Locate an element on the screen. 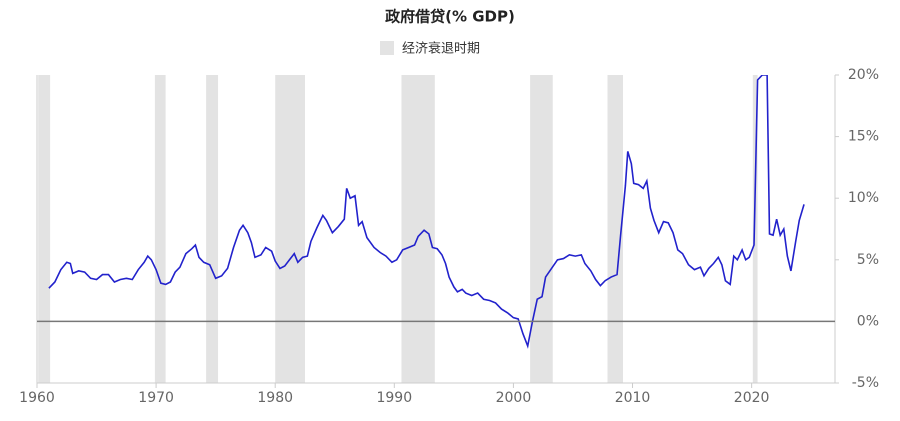  y-tick-label: 20% is located at coordinates (863, 75).